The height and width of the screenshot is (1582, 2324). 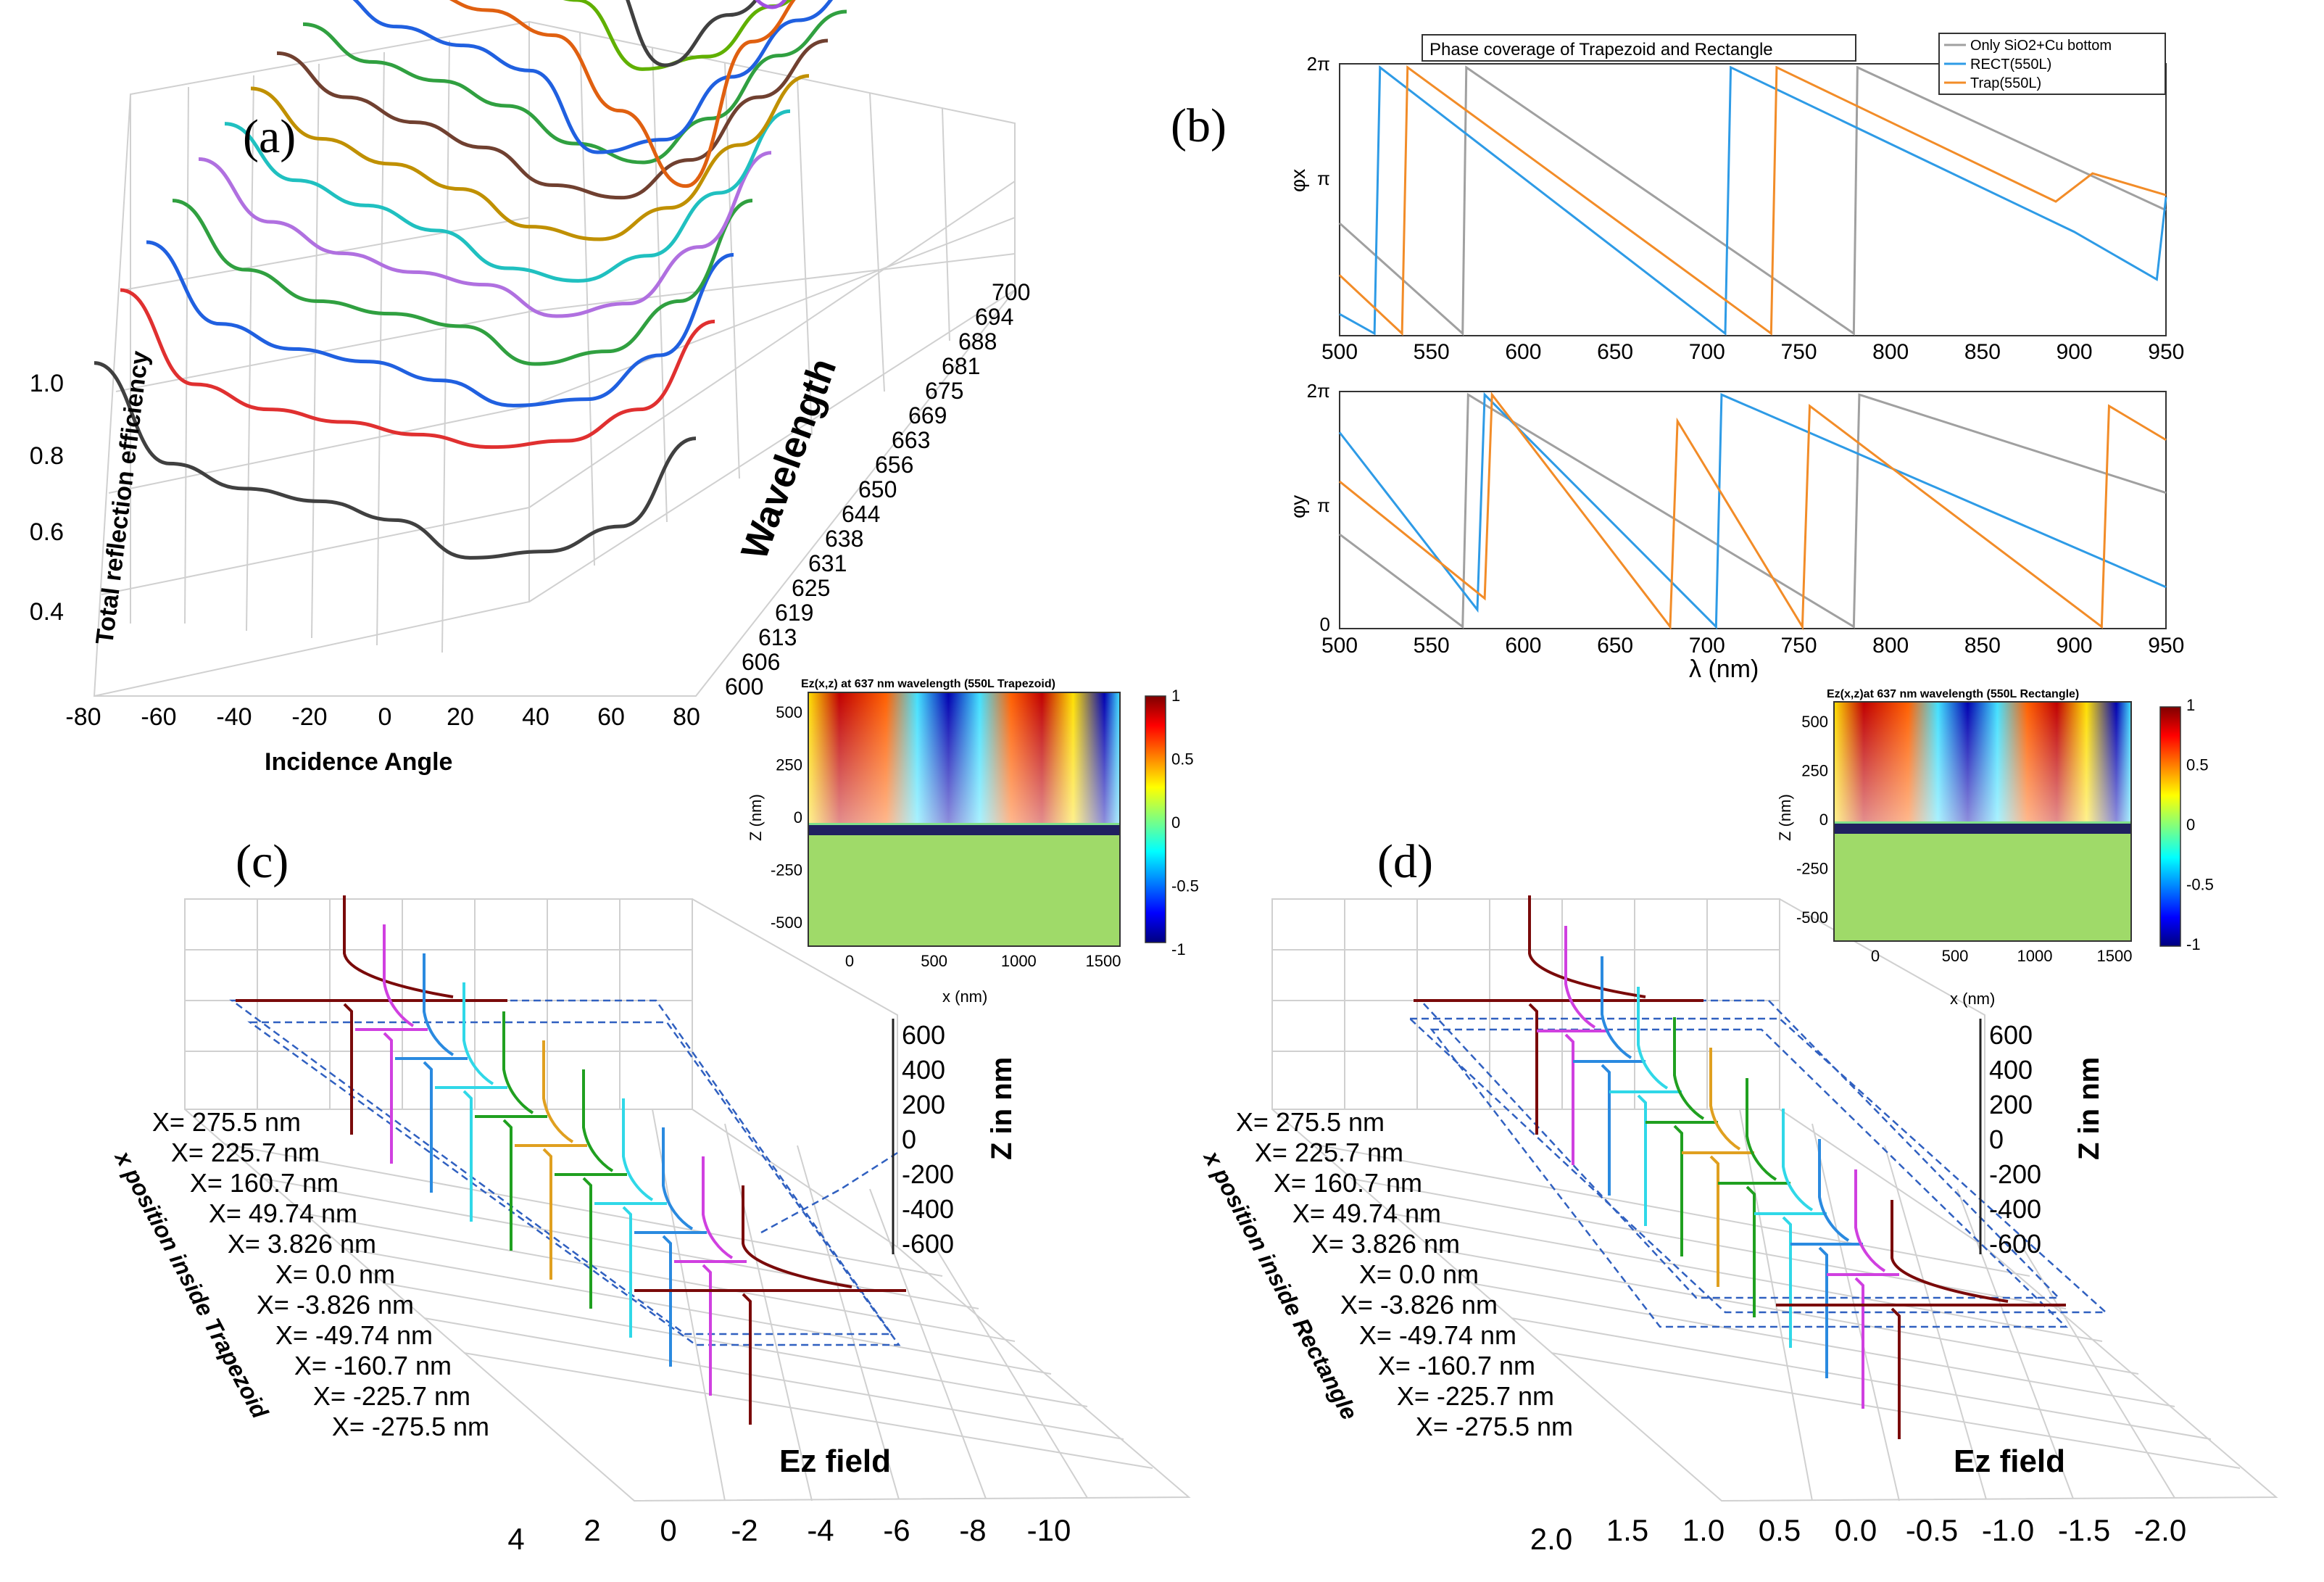 What do you see at coordinates (1551, 1539) in the screenshot?
I see `x-tick: 2.0` at bounding box center [1551, 1539].